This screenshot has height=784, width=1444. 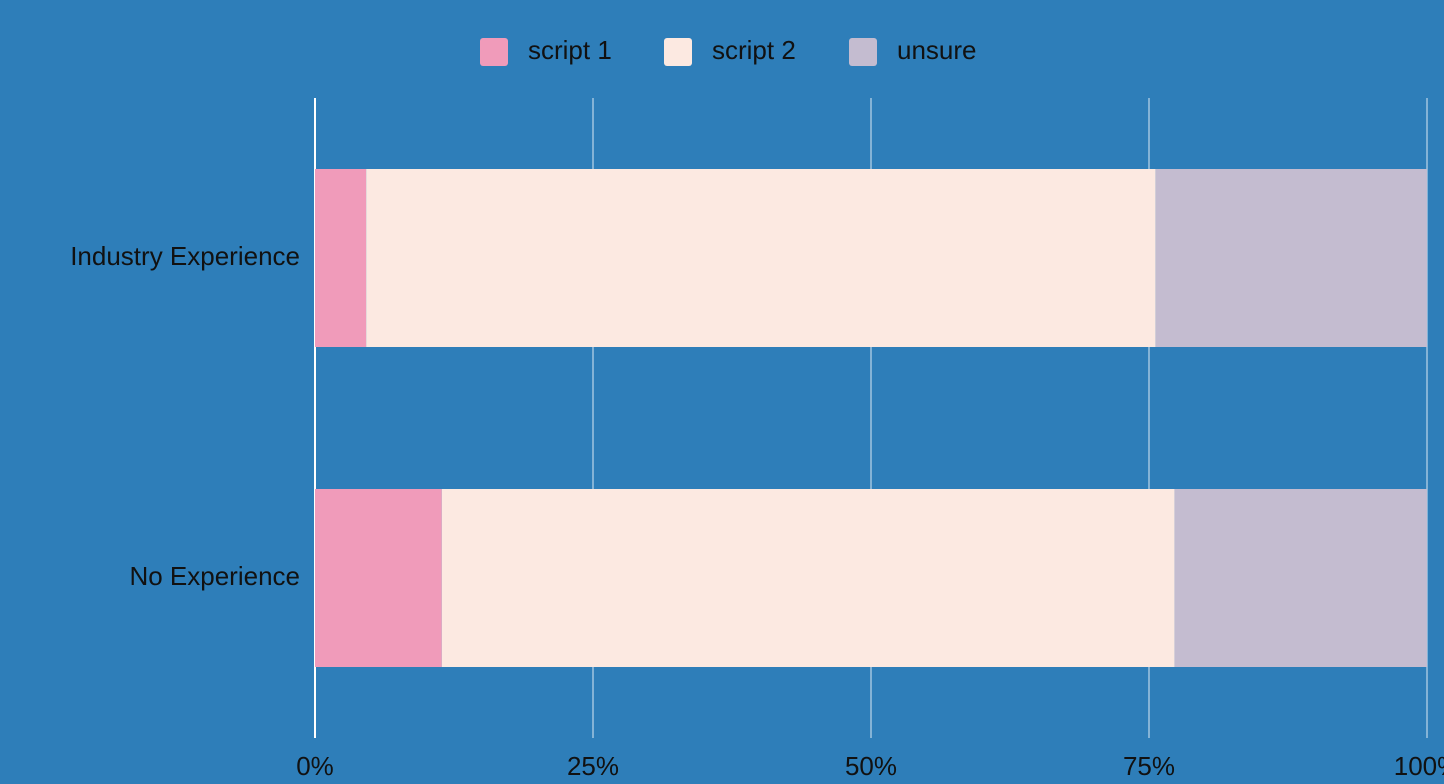 What do you see at coordinates (315, 766) in the screenshot?
I see `x-tick-label: 0%` at bounding box center [315, 766].